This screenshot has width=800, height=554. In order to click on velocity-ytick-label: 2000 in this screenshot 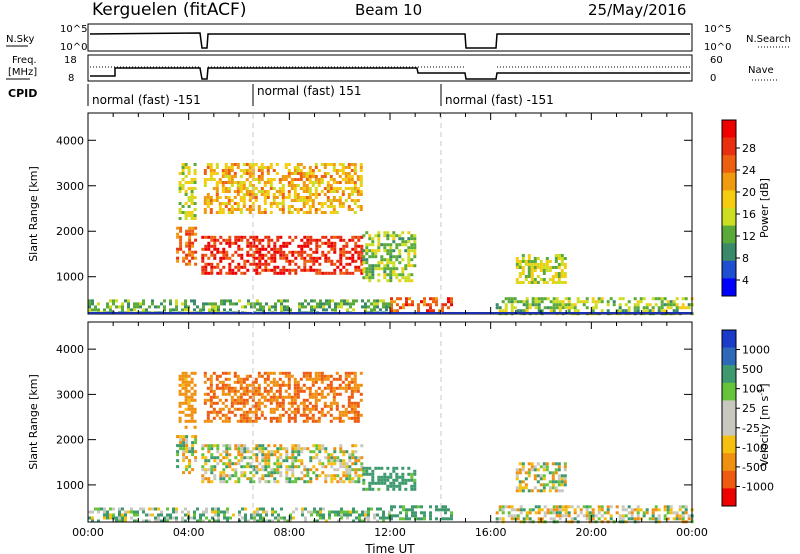, I will do `click(70, 440)`.